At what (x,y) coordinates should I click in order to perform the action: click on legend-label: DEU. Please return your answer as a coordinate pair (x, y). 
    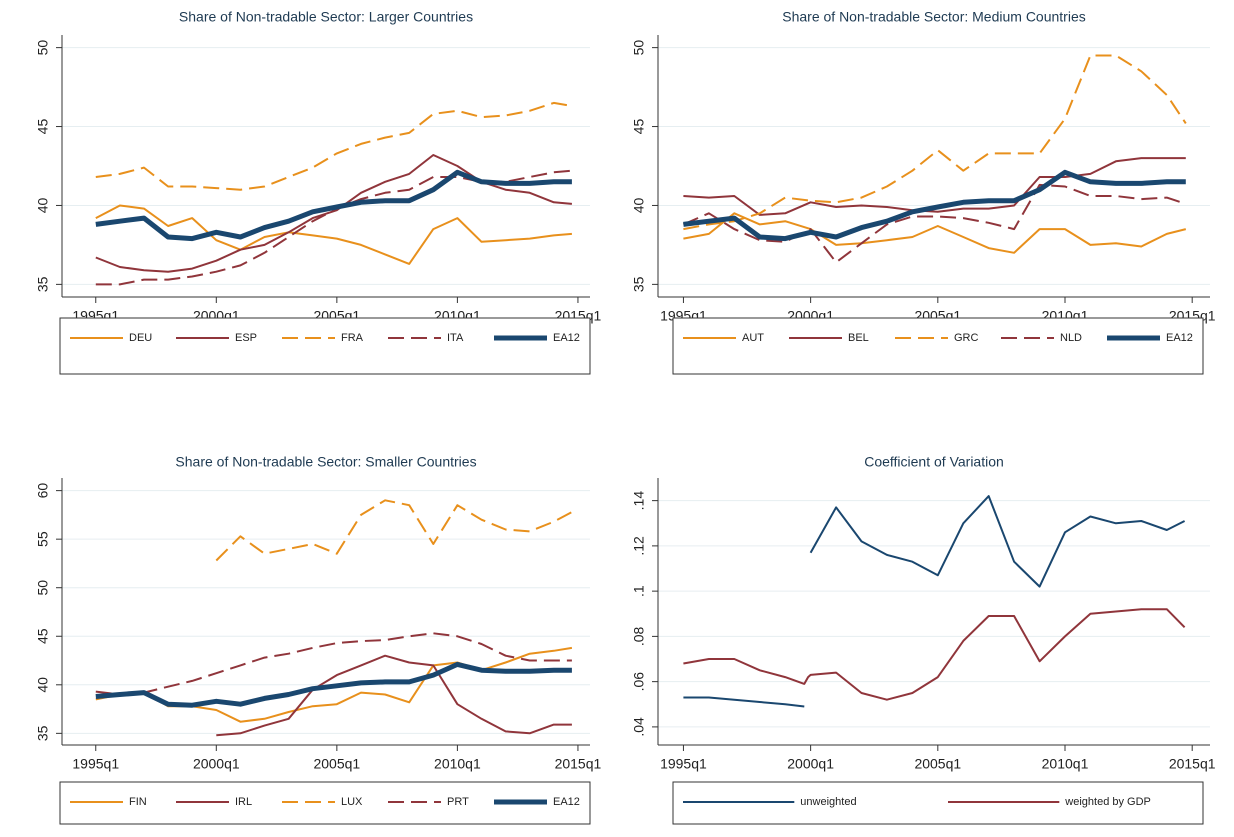
    Looking at the image, I should click on (140, 338).